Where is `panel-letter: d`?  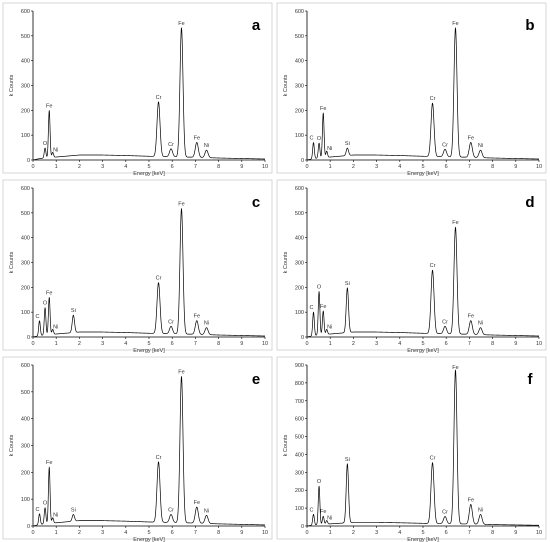 panel-letter: d is located at coordinates (529, 202).